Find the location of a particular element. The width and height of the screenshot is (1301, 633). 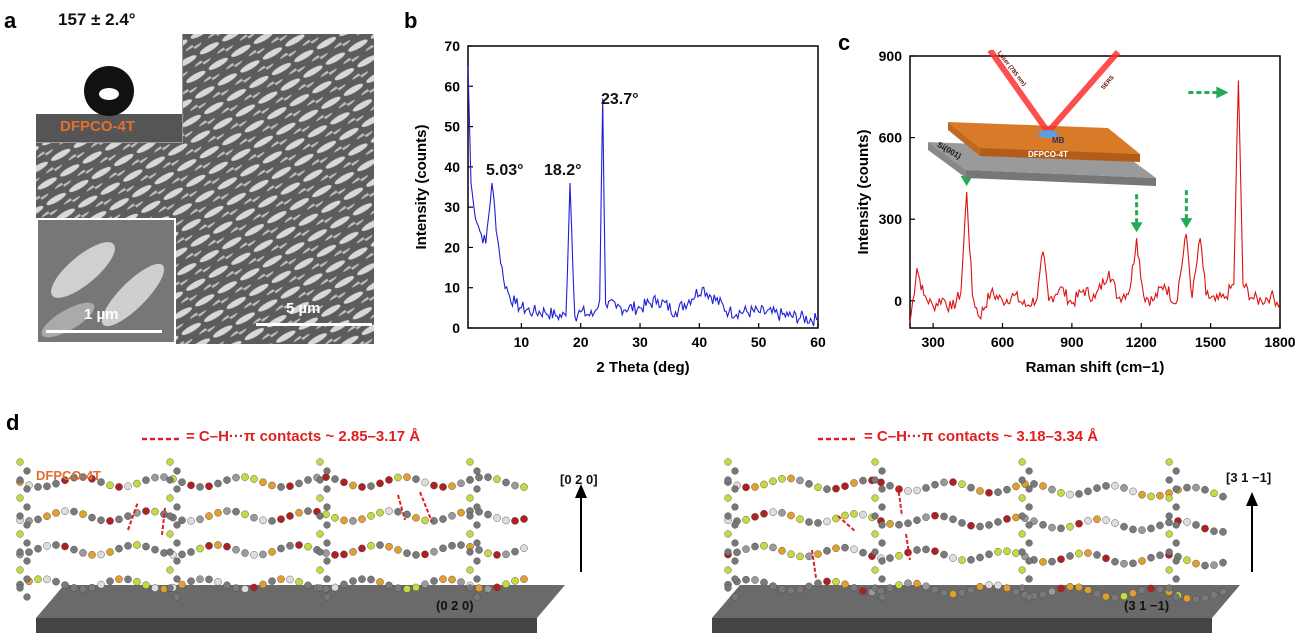

mb-spot is located at coordinates (1048, 134).